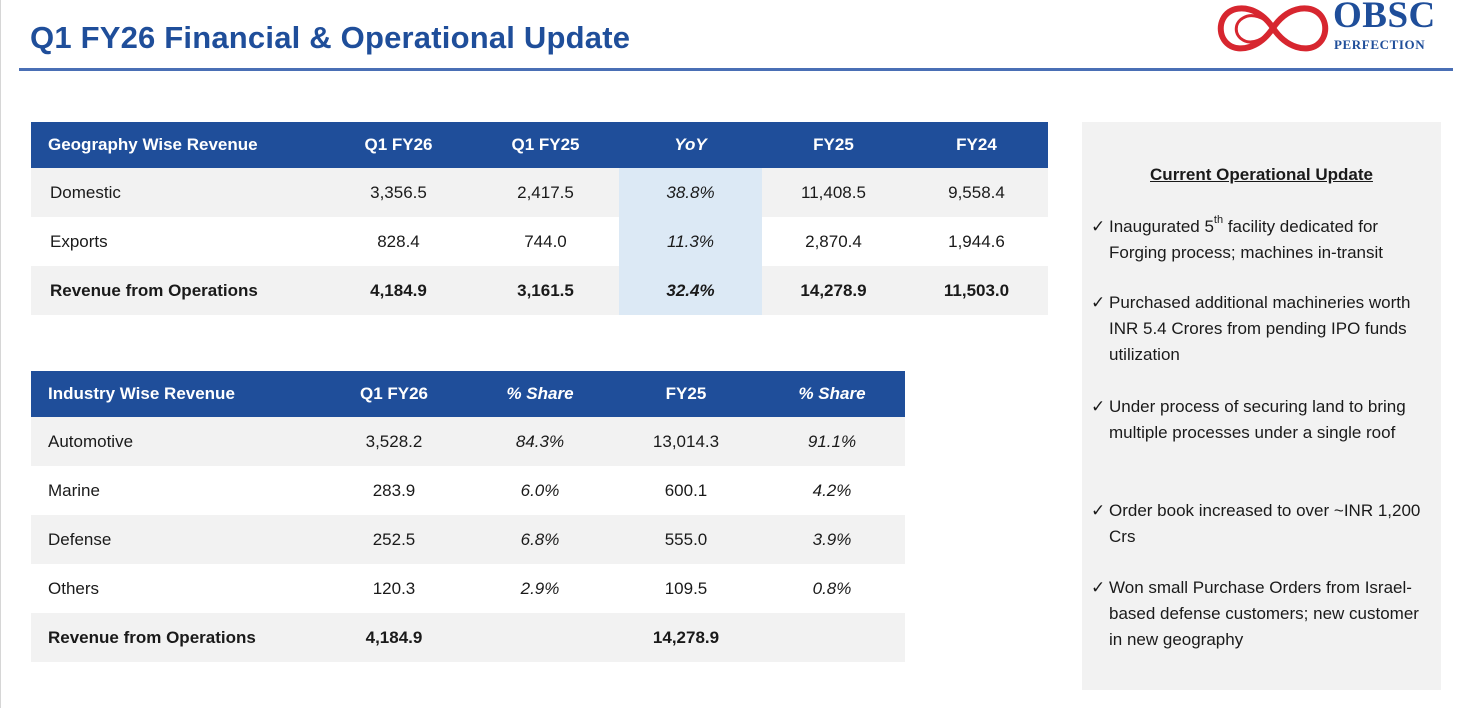 The image size is (1459, 708). Describe the element at coordinates (540, 588) in the screenshot. I see `share-cell: 2.9%` at that location.